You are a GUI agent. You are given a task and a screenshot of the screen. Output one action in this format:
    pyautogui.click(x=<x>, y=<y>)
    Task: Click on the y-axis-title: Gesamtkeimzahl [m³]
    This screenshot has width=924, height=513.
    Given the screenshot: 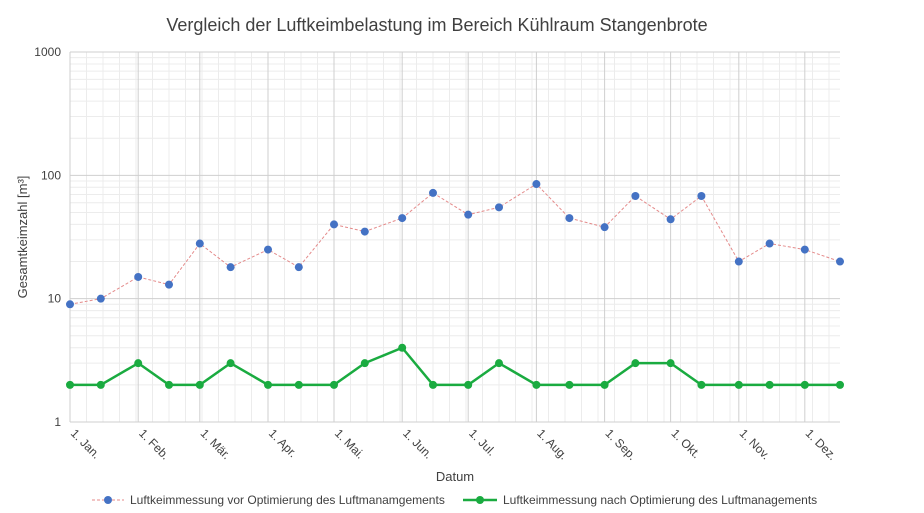 What is the action you would take?
    pyautogui.click(x=22, y=237)
    